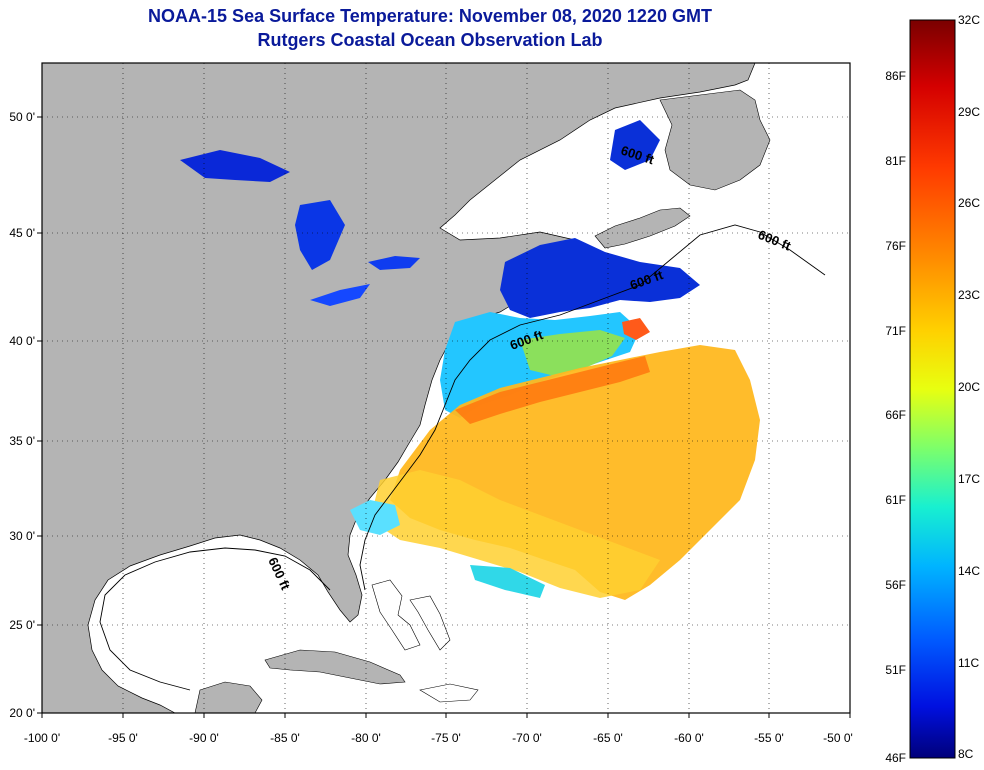  What do you see at coordinates (22, 441) in the screenshot?
I see `lat-label: 35 0'` at bounding box center [22, 441].